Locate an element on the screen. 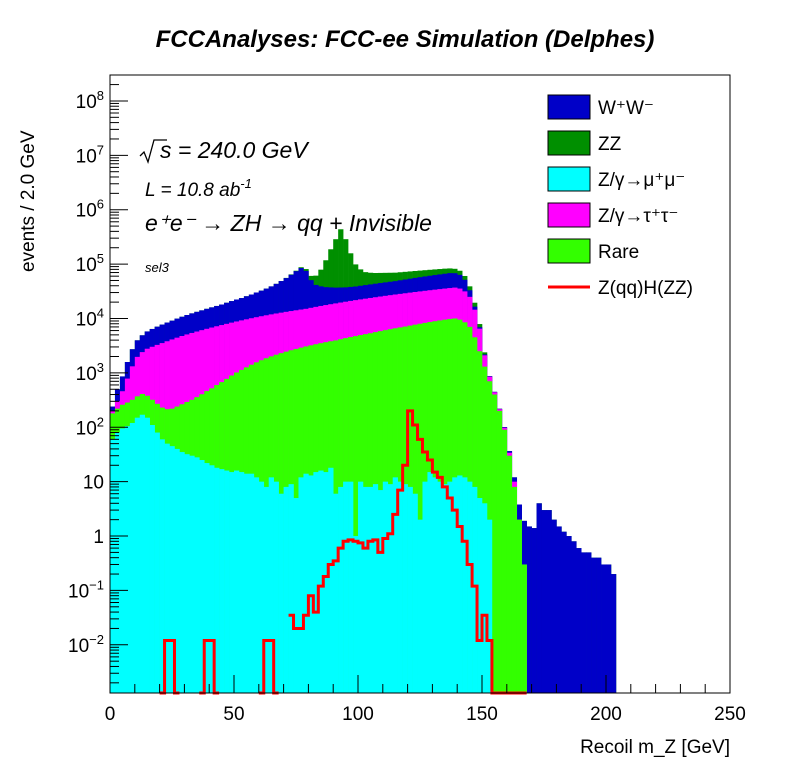 This screenshot has width=796, height=772. legend-item: Z/γ→μ⁺μ⁻ is located at coordinates (616, 179).